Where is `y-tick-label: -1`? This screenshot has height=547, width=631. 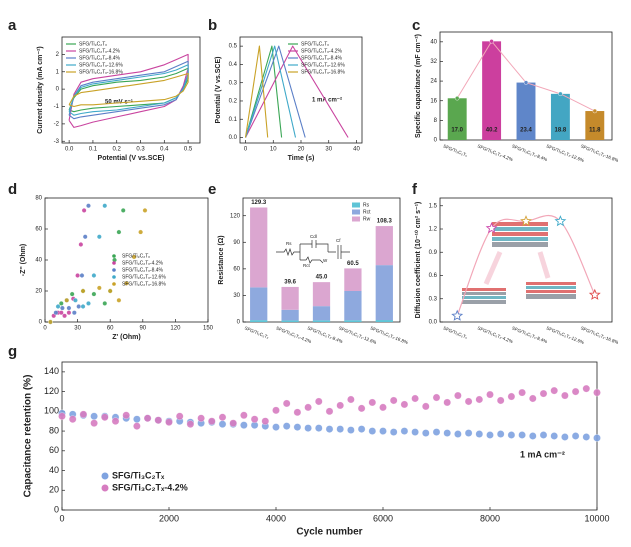
y-tick-label: -1 is located at coordinates (57, 107).